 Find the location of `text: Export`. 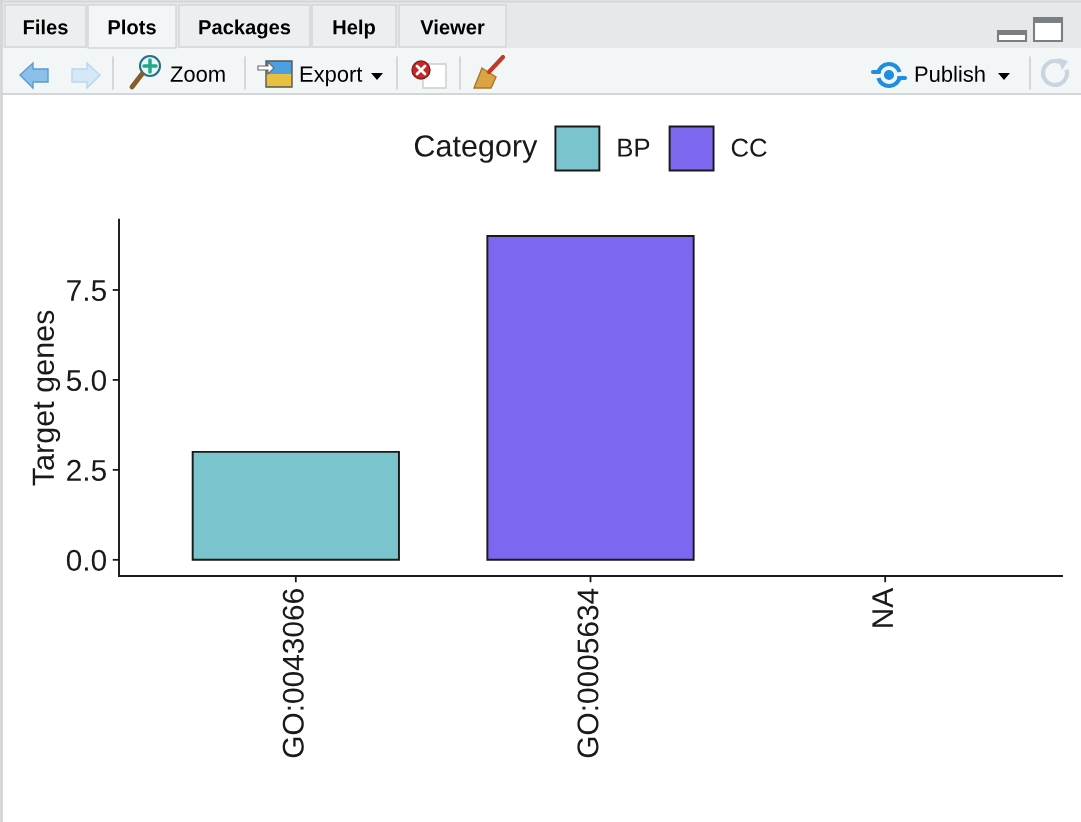

text: Export is located at coordinates (331, 76).